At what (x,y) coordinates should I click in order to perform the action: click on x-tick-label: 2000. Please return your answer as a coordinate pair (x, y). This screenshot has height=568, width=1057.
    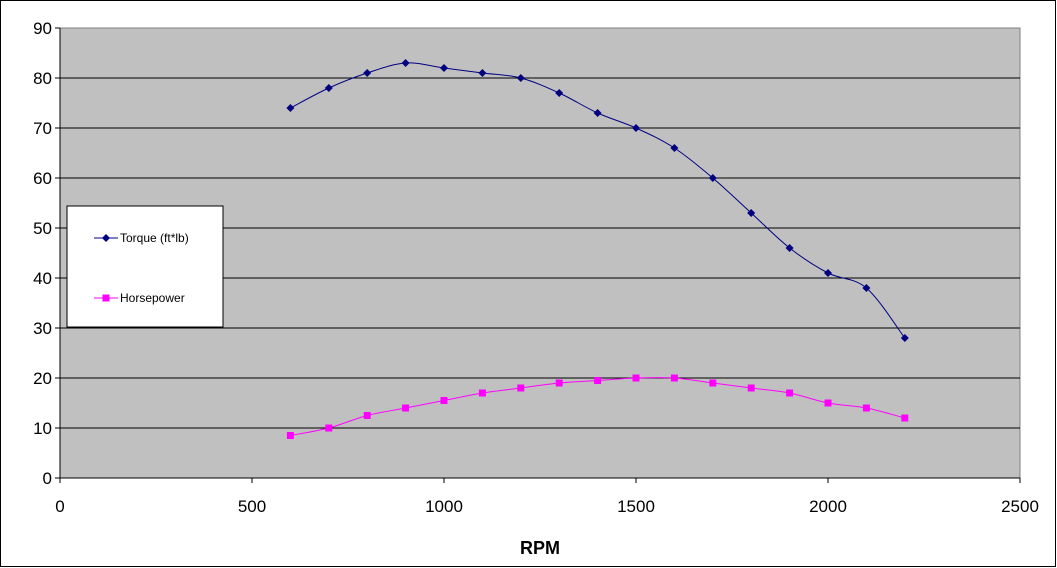
    Looking at the image, I should click on (828, 506).